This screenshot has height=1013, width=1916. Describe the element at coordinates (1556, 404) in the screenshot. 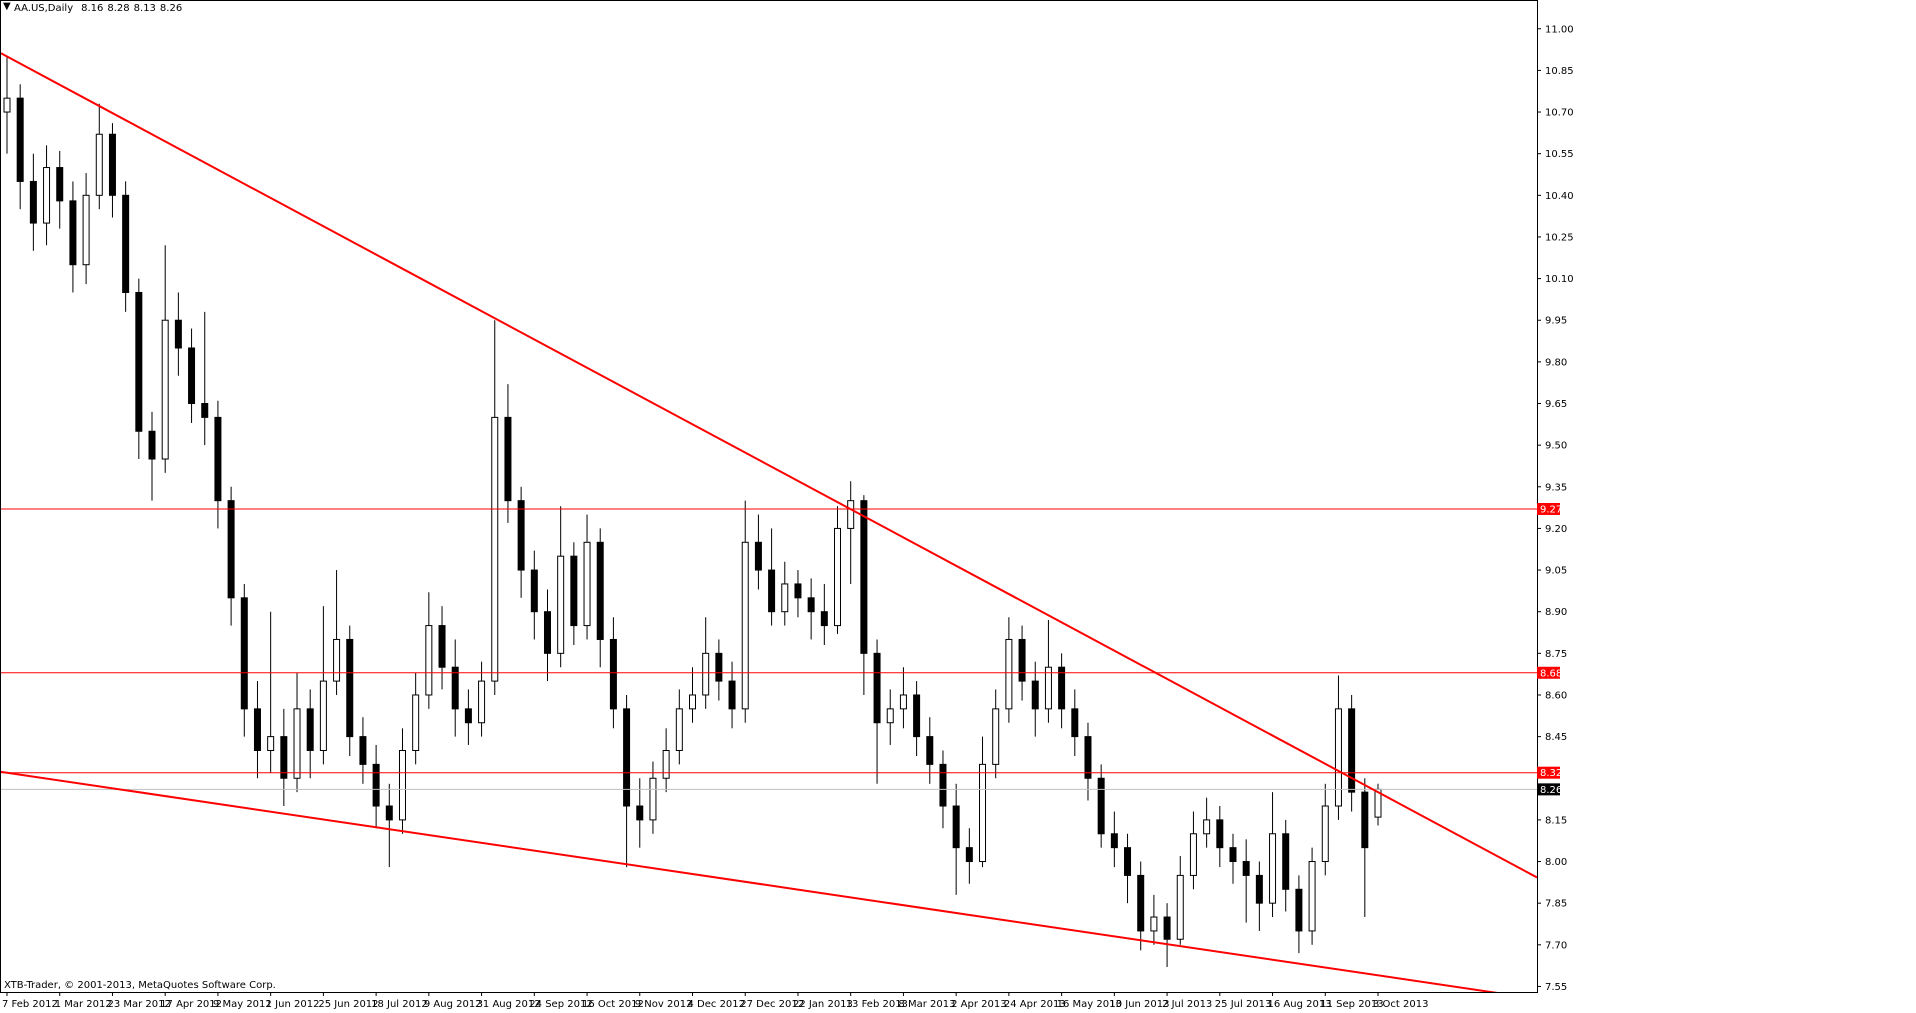

I see `y-tick-label: 9.65` at that location.